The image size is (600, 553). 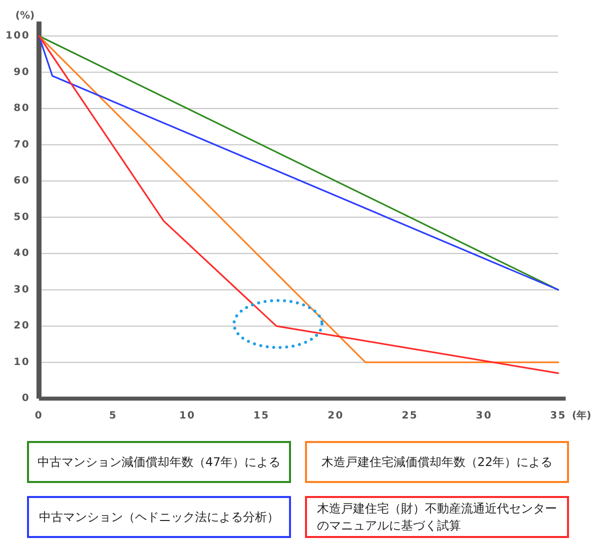 What do you see at coordinates (22, 181) in the screenshot?
I see `y-tick-label: 60` at bounding box center [22, 181].